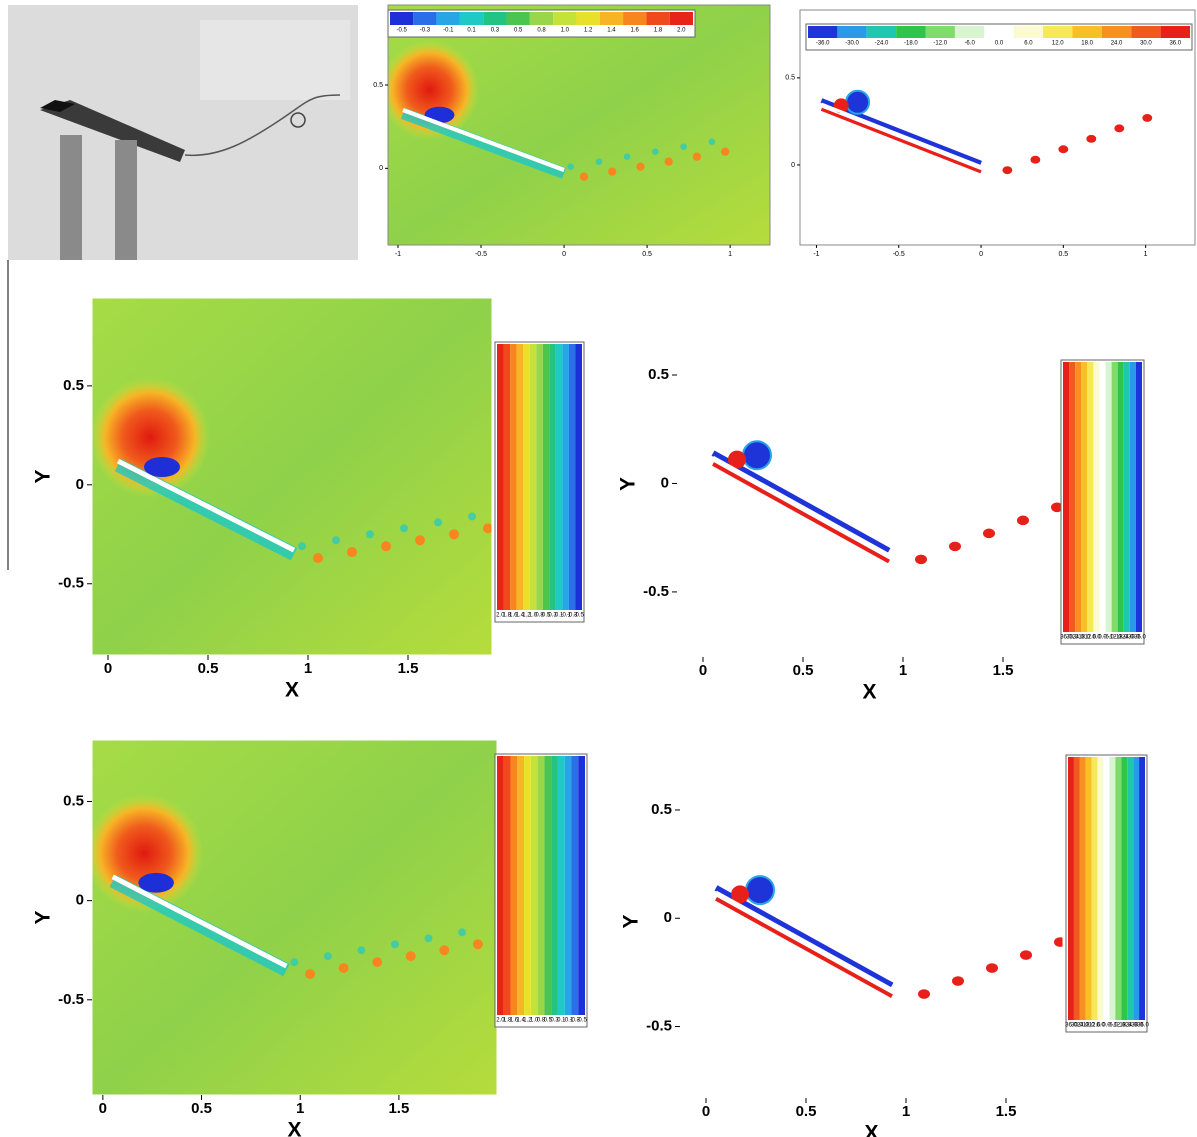  I want to click on colorbar-label: -24.0, so click(1130, 1026).